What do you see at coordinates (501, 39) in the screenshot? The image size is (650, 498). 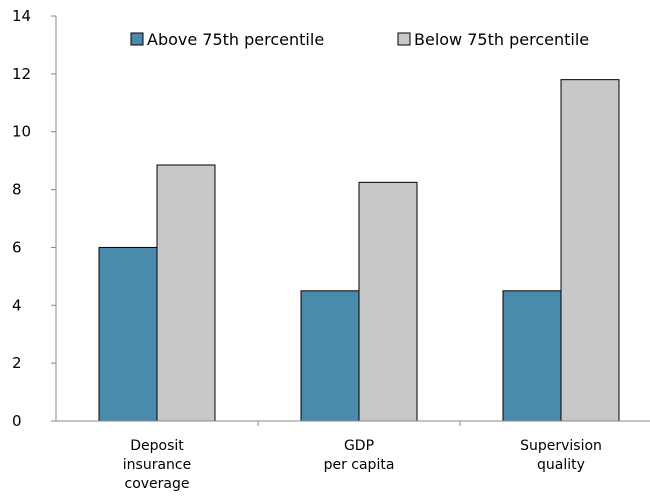 I see `legend-label-1: Below 75th percentile` at bounding box center [501, 39].